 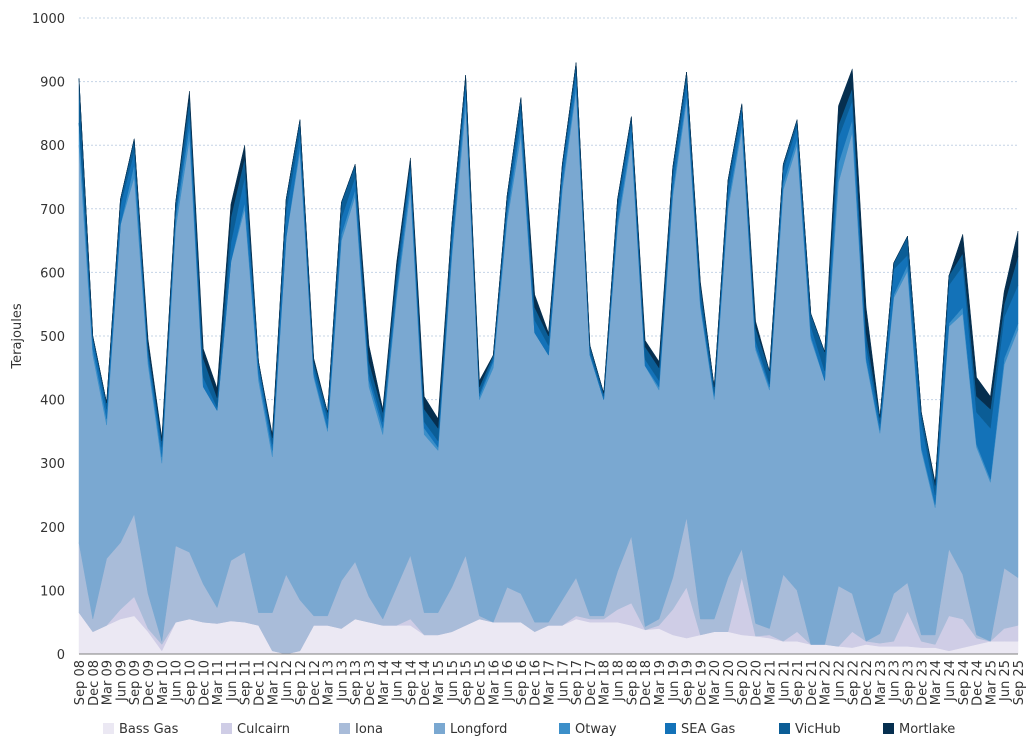 I want to click on x-tick-label: Jun 24, so click(x=950, y=681).